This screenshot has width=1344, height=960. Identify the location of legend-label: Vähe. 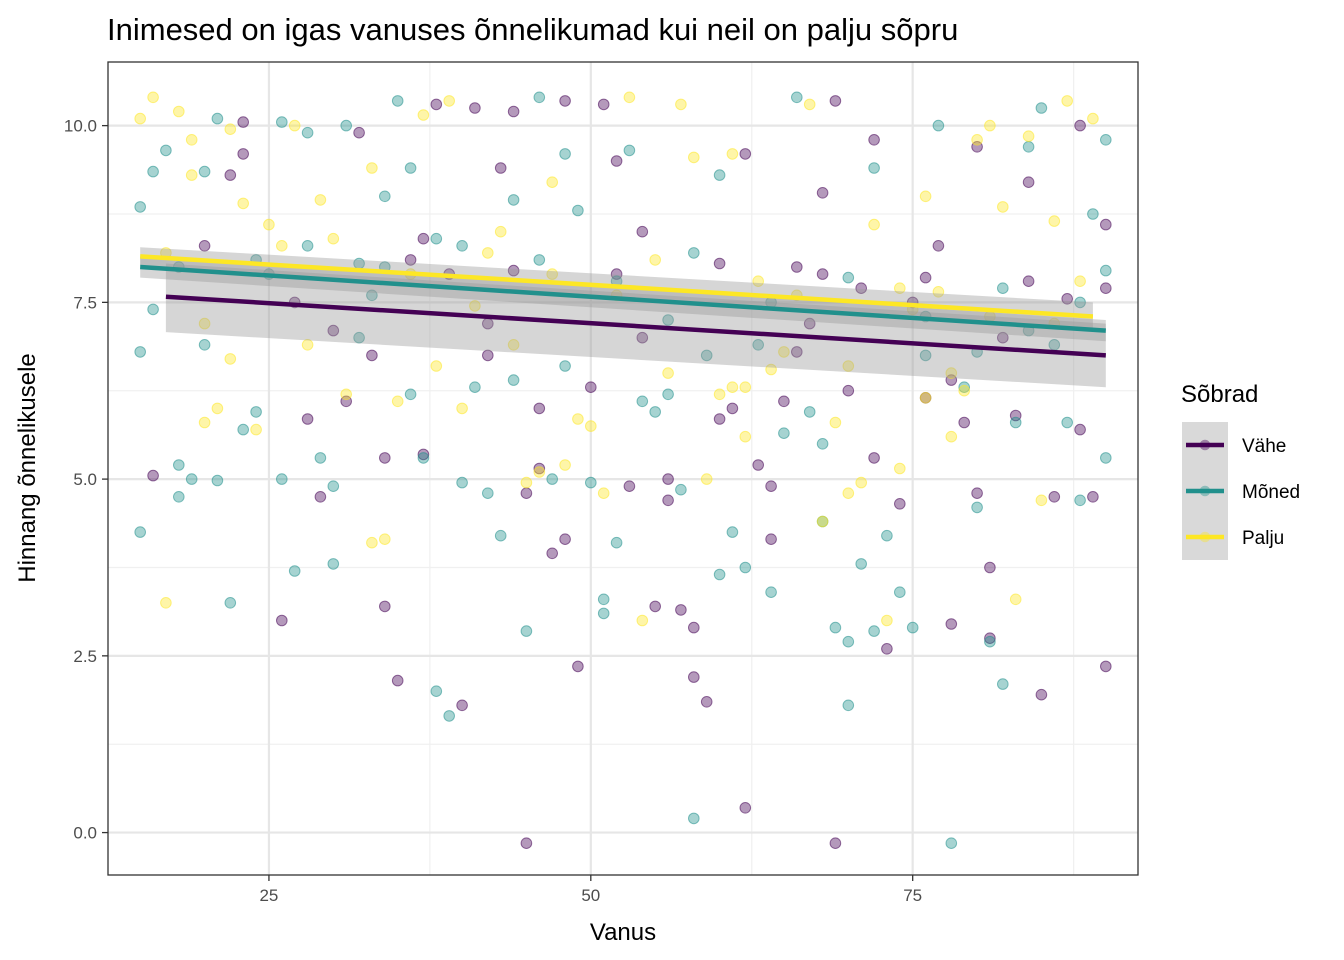
(1264, 446).